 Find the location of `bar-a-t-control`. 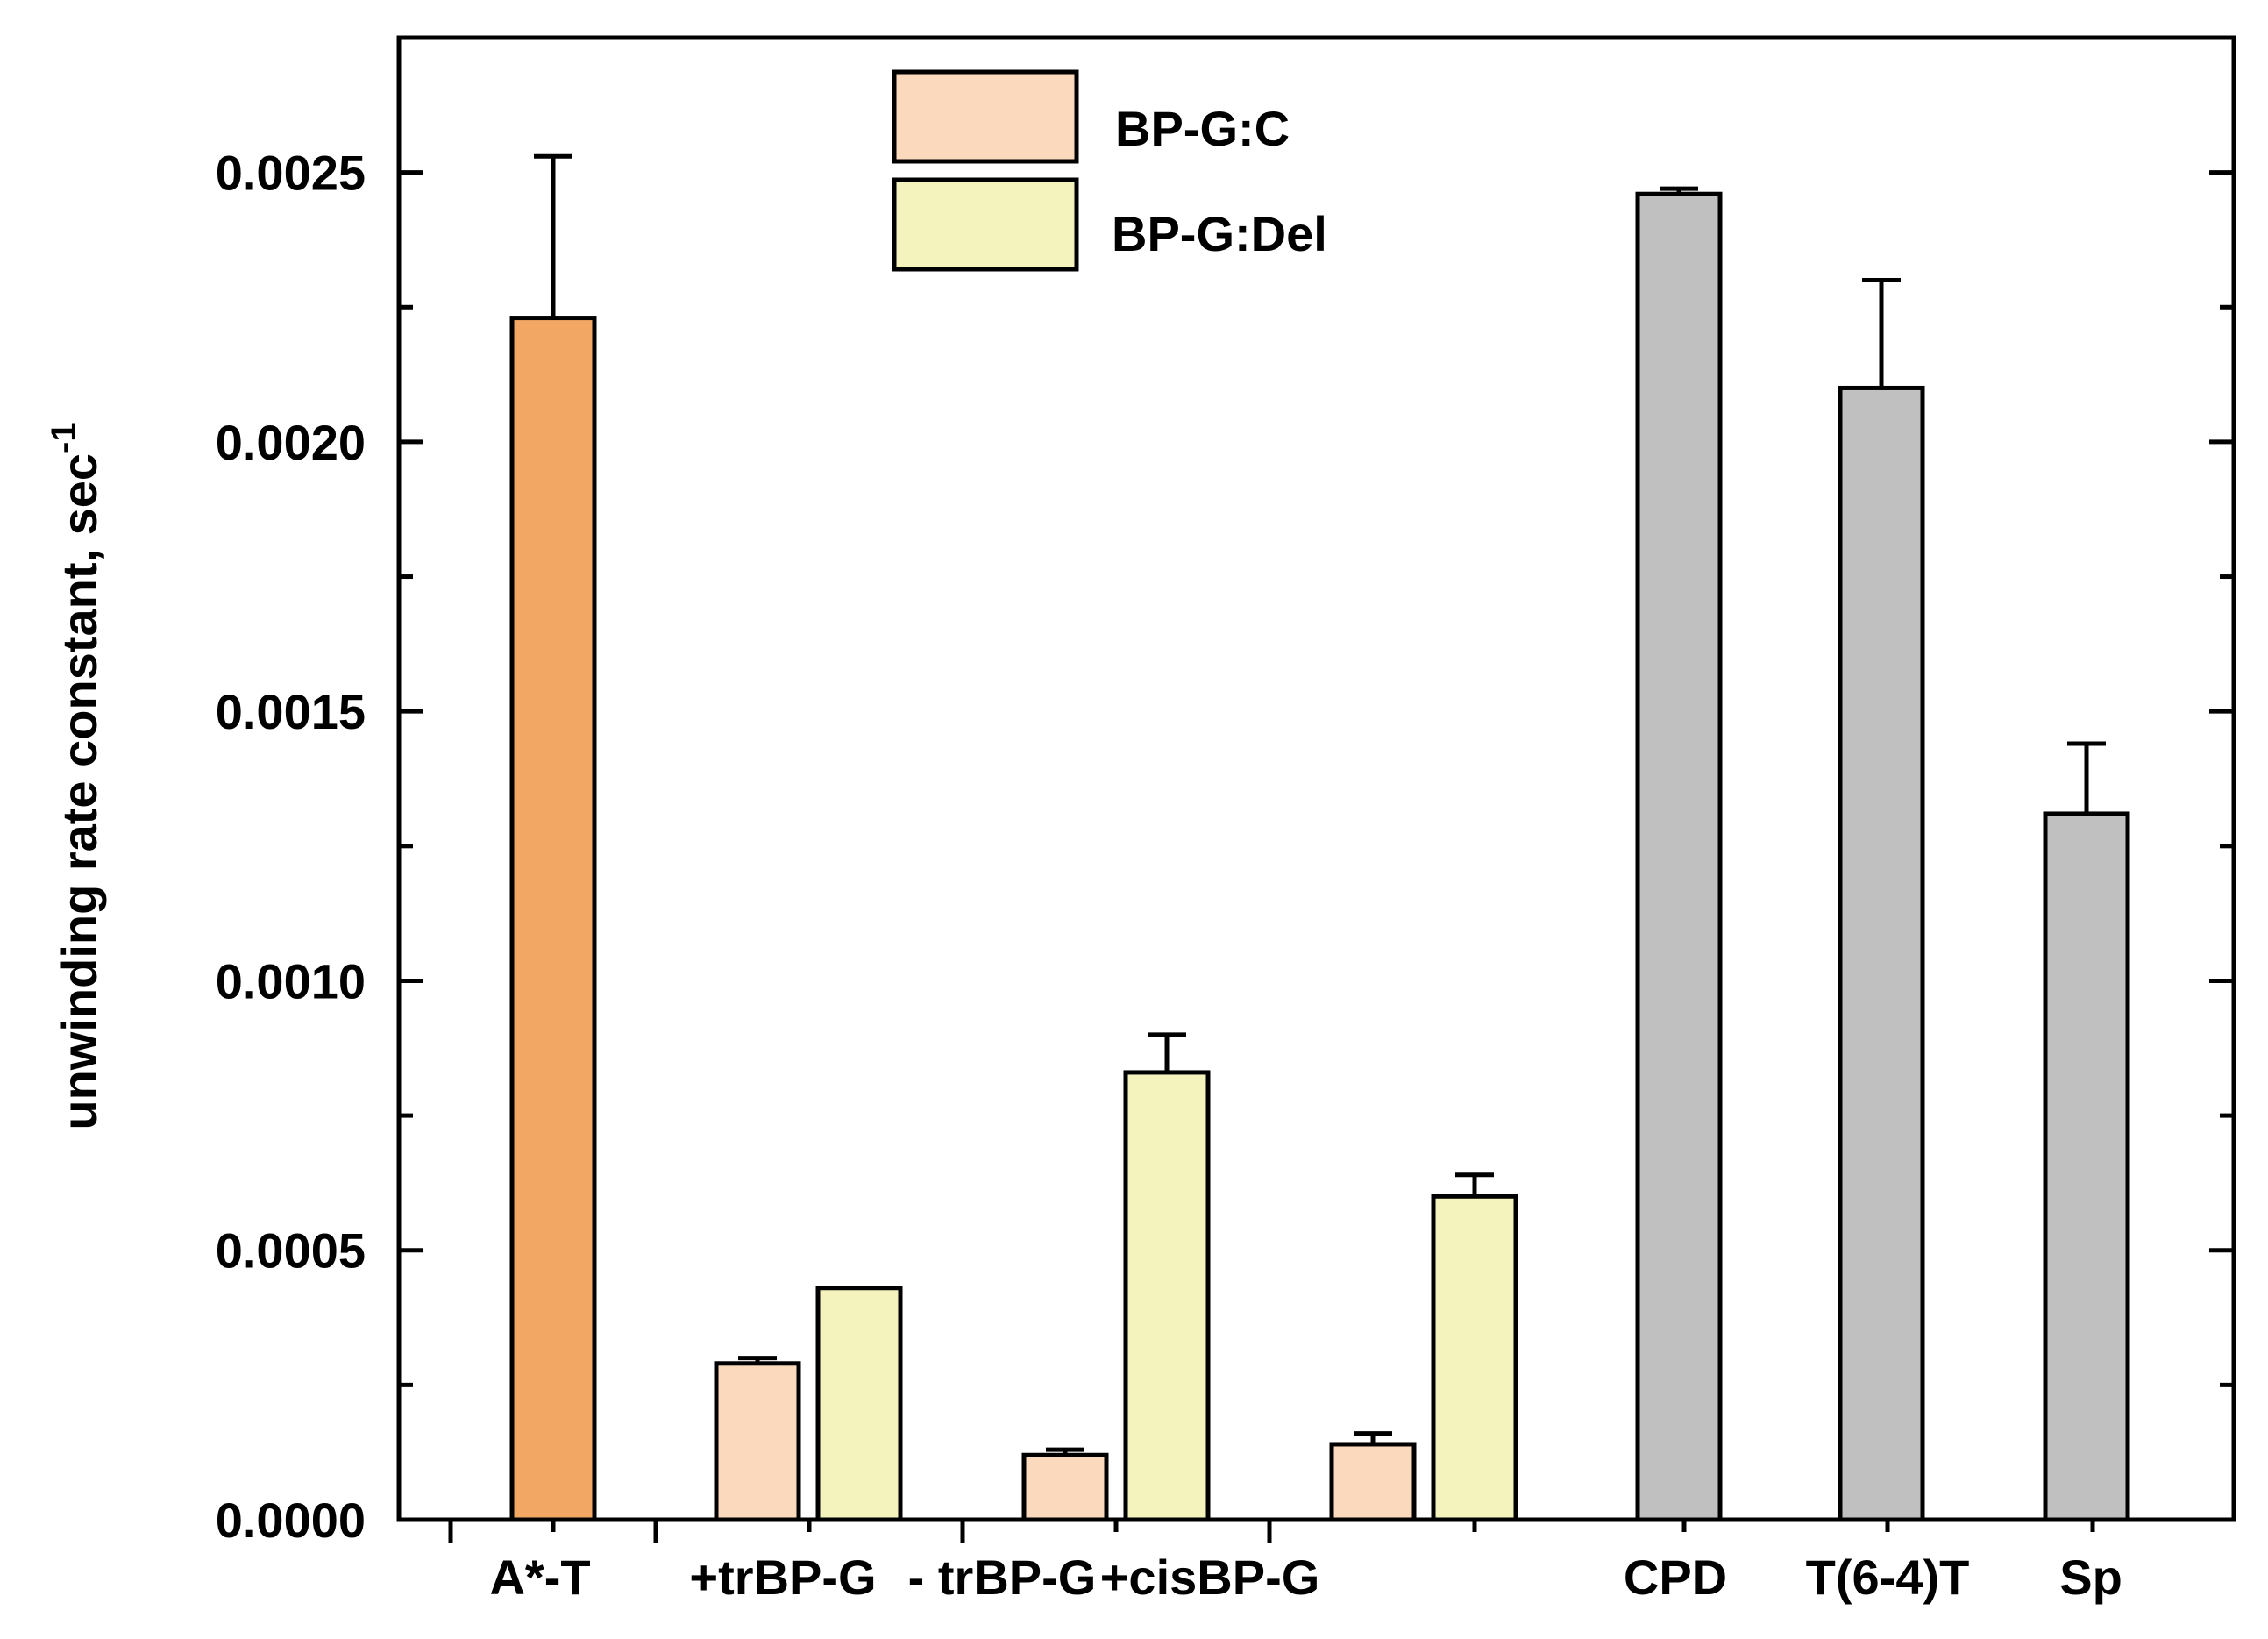

bar-a-t-control is located at coordinates (553, 919).